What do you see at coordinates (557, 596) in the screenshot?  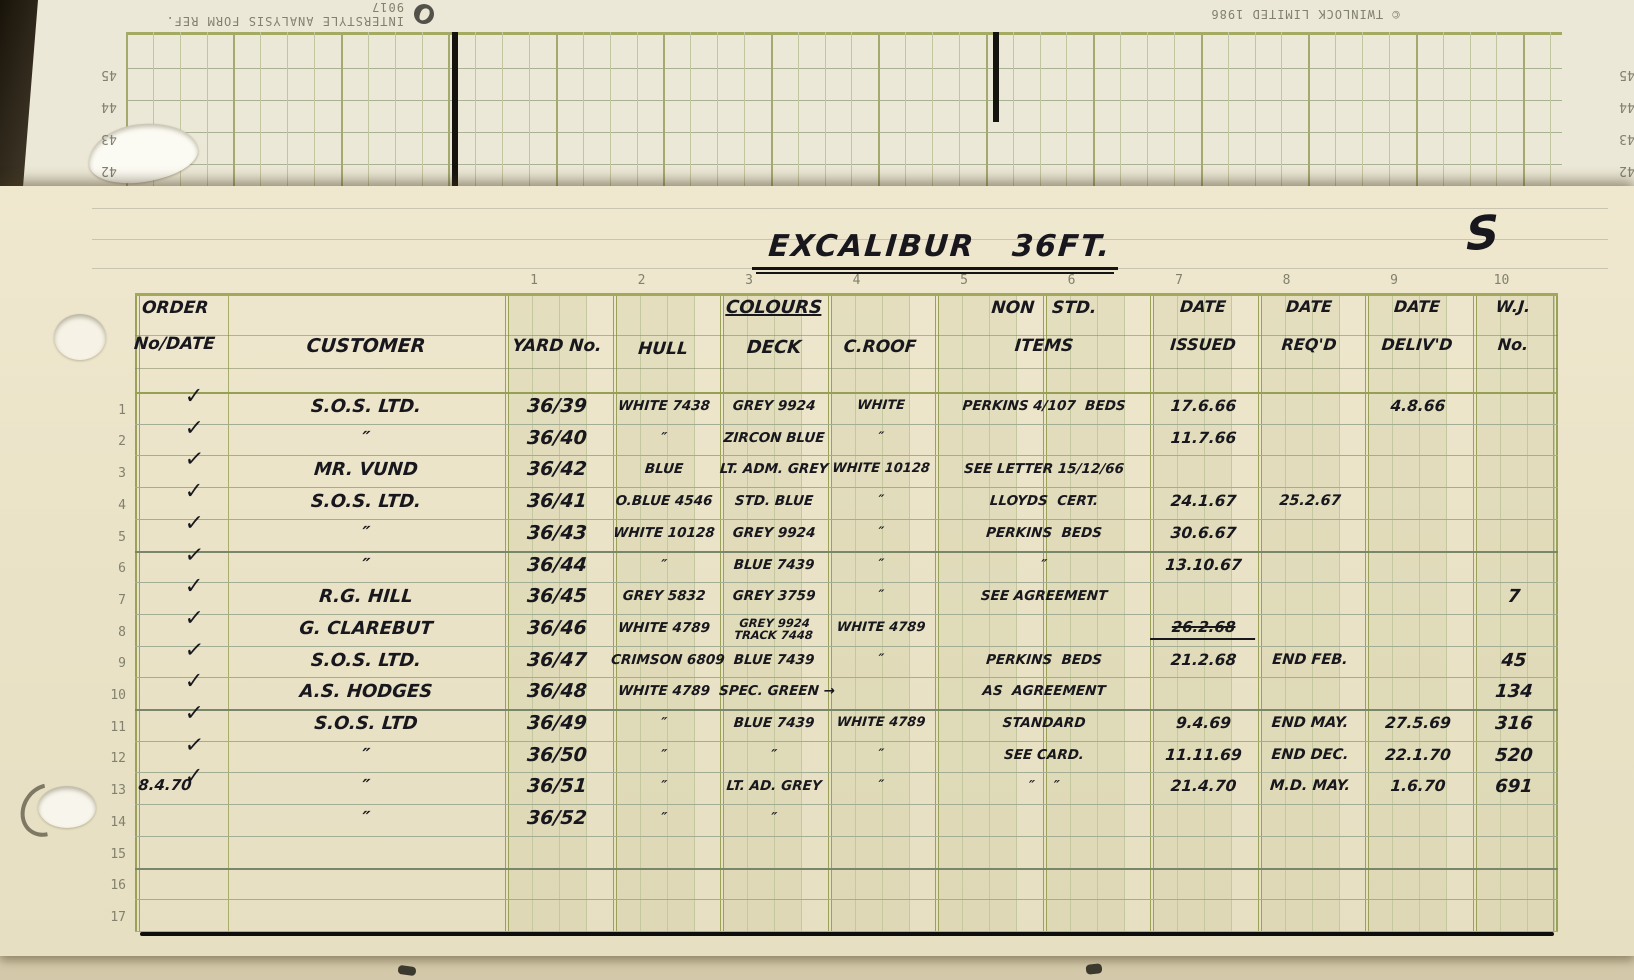 I see `cell-yard: 36/45` at bounding box center [557, 596].